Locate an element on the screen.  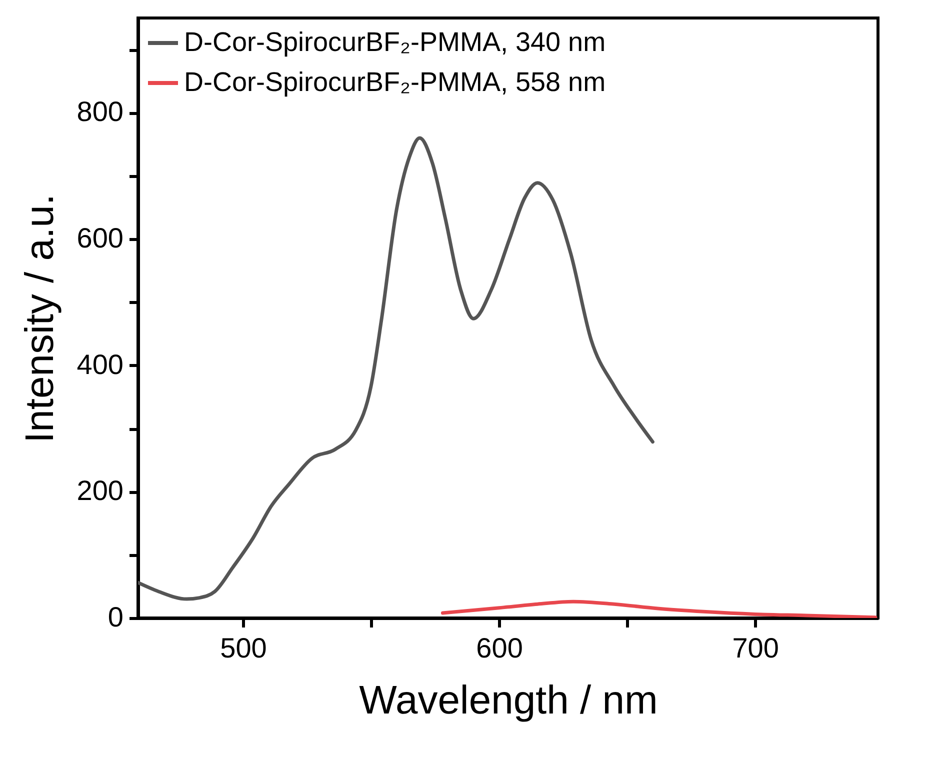
y-tick-label: 0 is located at coordinates (116, 617).